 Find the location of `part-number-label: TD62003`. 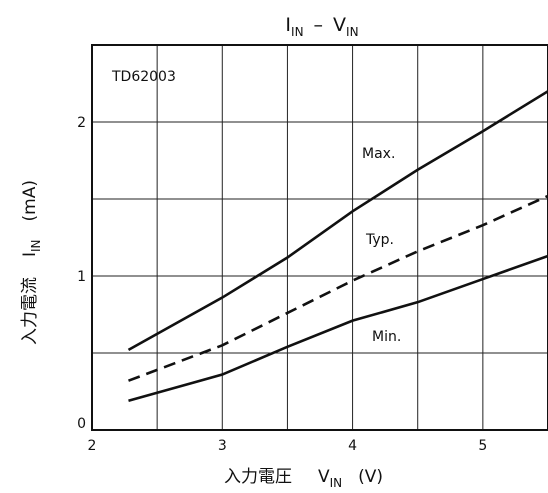

part-number-label: TD62003 is located at coordinates (143, 77).